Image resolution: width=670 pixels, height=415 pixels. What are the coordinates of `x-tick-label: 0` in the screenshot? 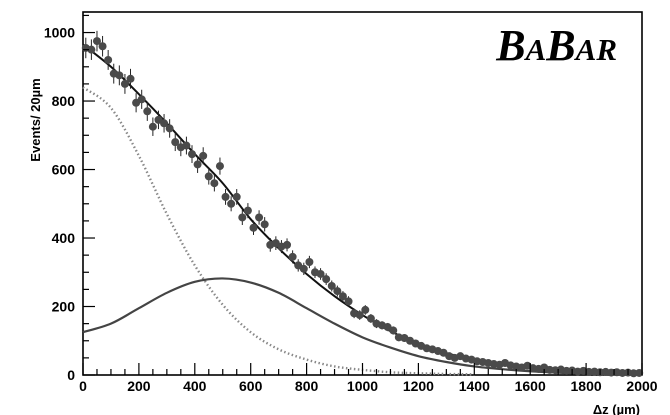 It's located at (83, 386).